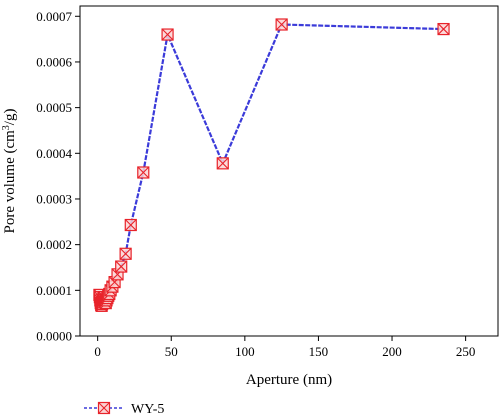 The width and height of the screenshot is (500, 418). What do you see at coordinates (124, 409) in the screenshot?
I see `legend: WY-5` at bounding box center [124, 409].